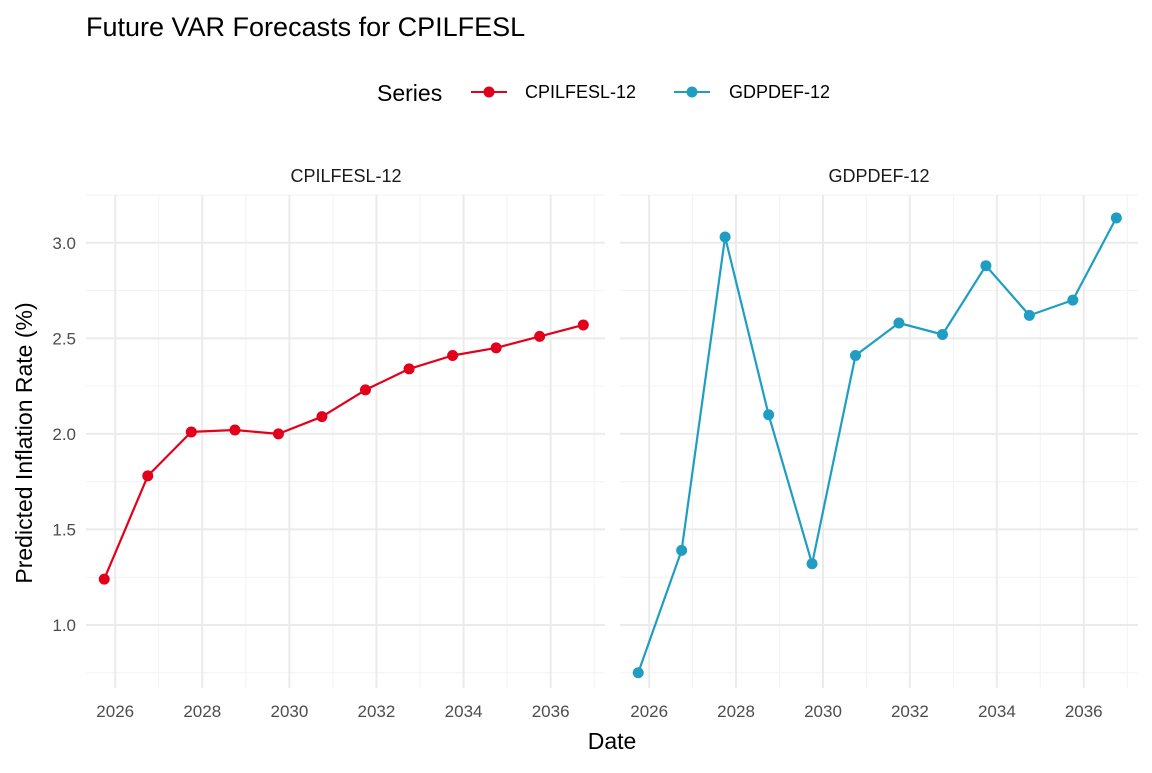 This screenshot has height=773, width=1152. I want to click on legend-label-cpilfesl: CPILFESL-12, so click(580, 92).